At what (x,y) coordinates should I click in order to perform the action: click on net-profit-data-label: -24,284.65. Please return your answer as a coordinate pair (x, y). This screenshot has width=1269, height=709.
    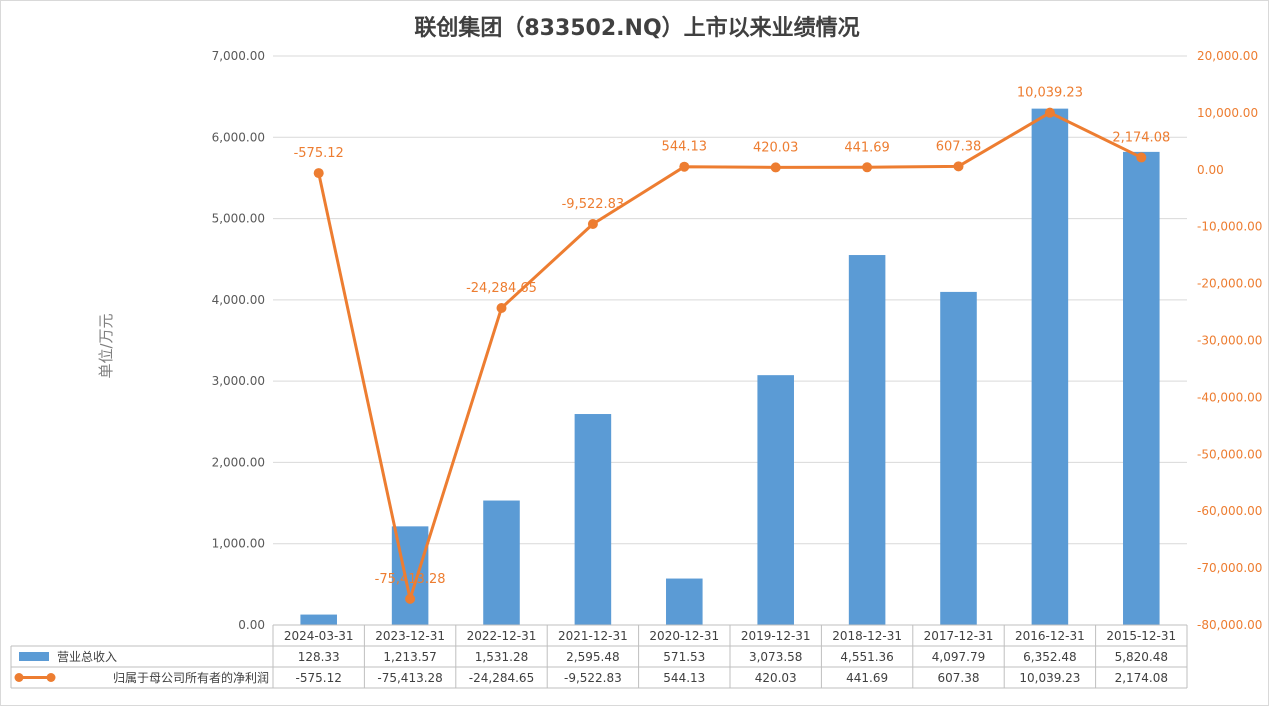
    Looking at the image, I should click on (501, 288).